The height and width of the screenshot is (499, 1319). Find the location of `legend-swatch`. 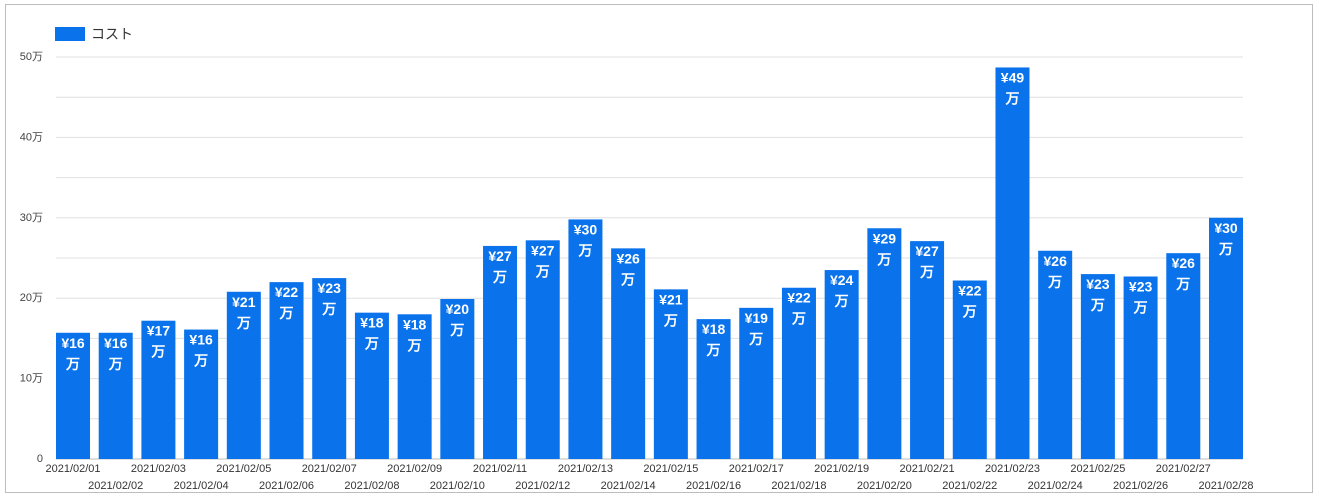

legend-swatch is located at coordinates (70, 34).